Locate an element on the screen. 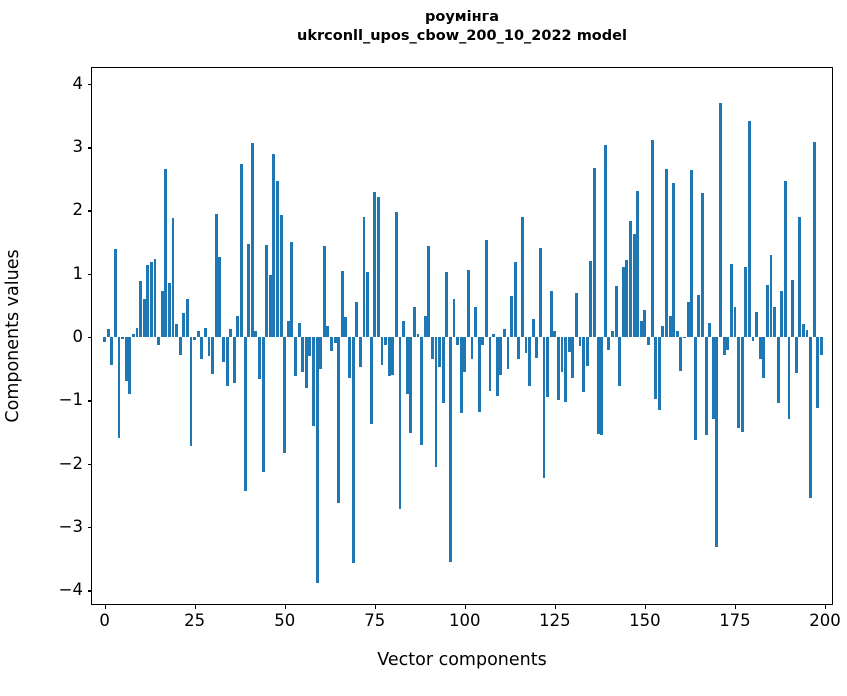 The image size is (847, 696). x-tick-label: 50 is located at coordinates (285, 620).